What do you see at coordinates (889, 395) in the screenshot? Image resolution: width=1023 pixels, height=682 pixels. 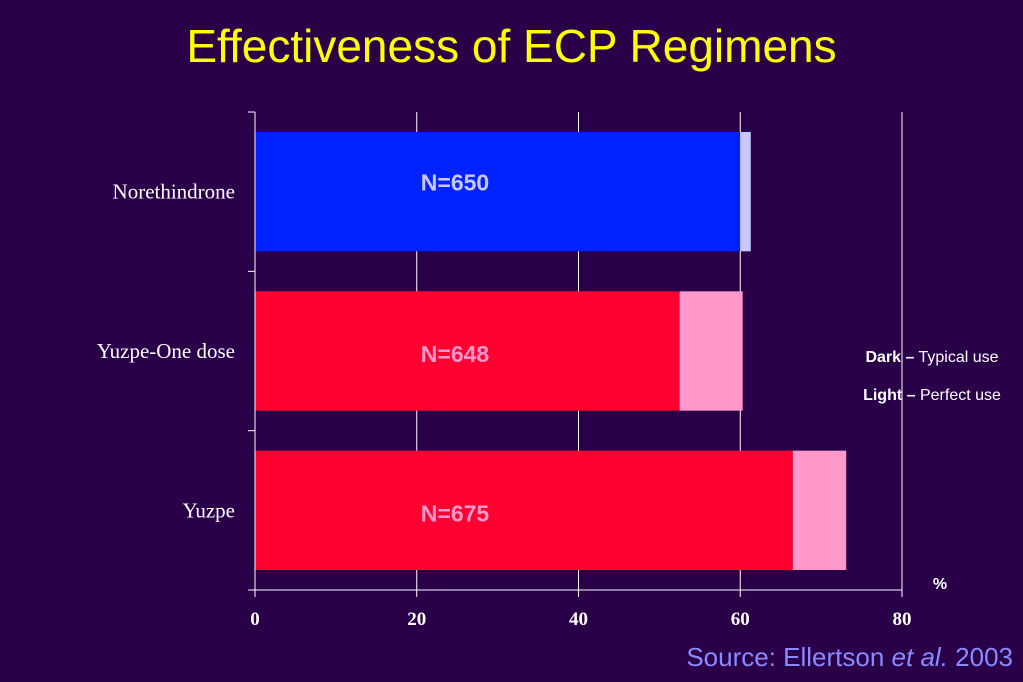 I see `legend-light-key: Light –` at bounding box center [889, 395].